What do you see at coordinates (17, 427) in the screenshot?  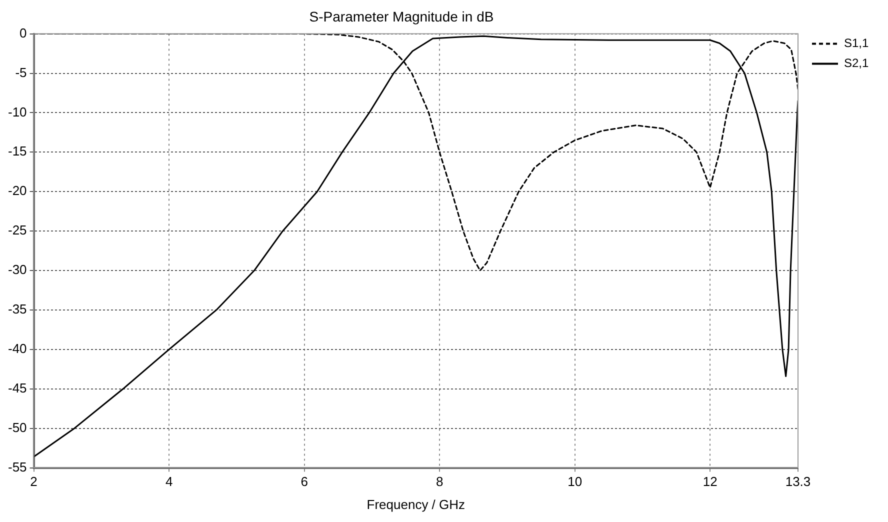 I see `y-tick-label: -50` at bounding box center [17, 427].